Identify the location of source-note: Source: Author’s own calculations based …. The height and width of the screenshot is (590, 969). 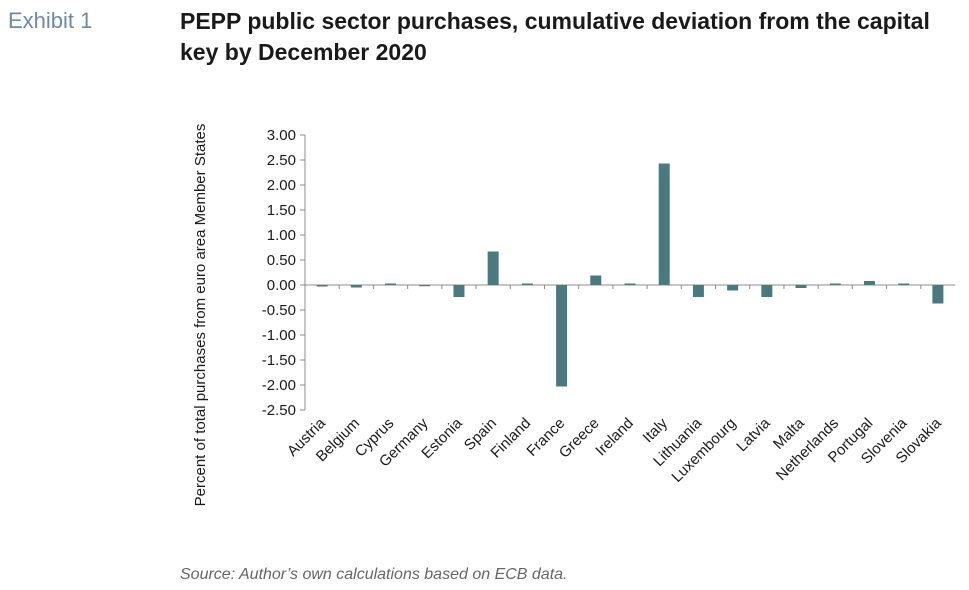
(374, 574).